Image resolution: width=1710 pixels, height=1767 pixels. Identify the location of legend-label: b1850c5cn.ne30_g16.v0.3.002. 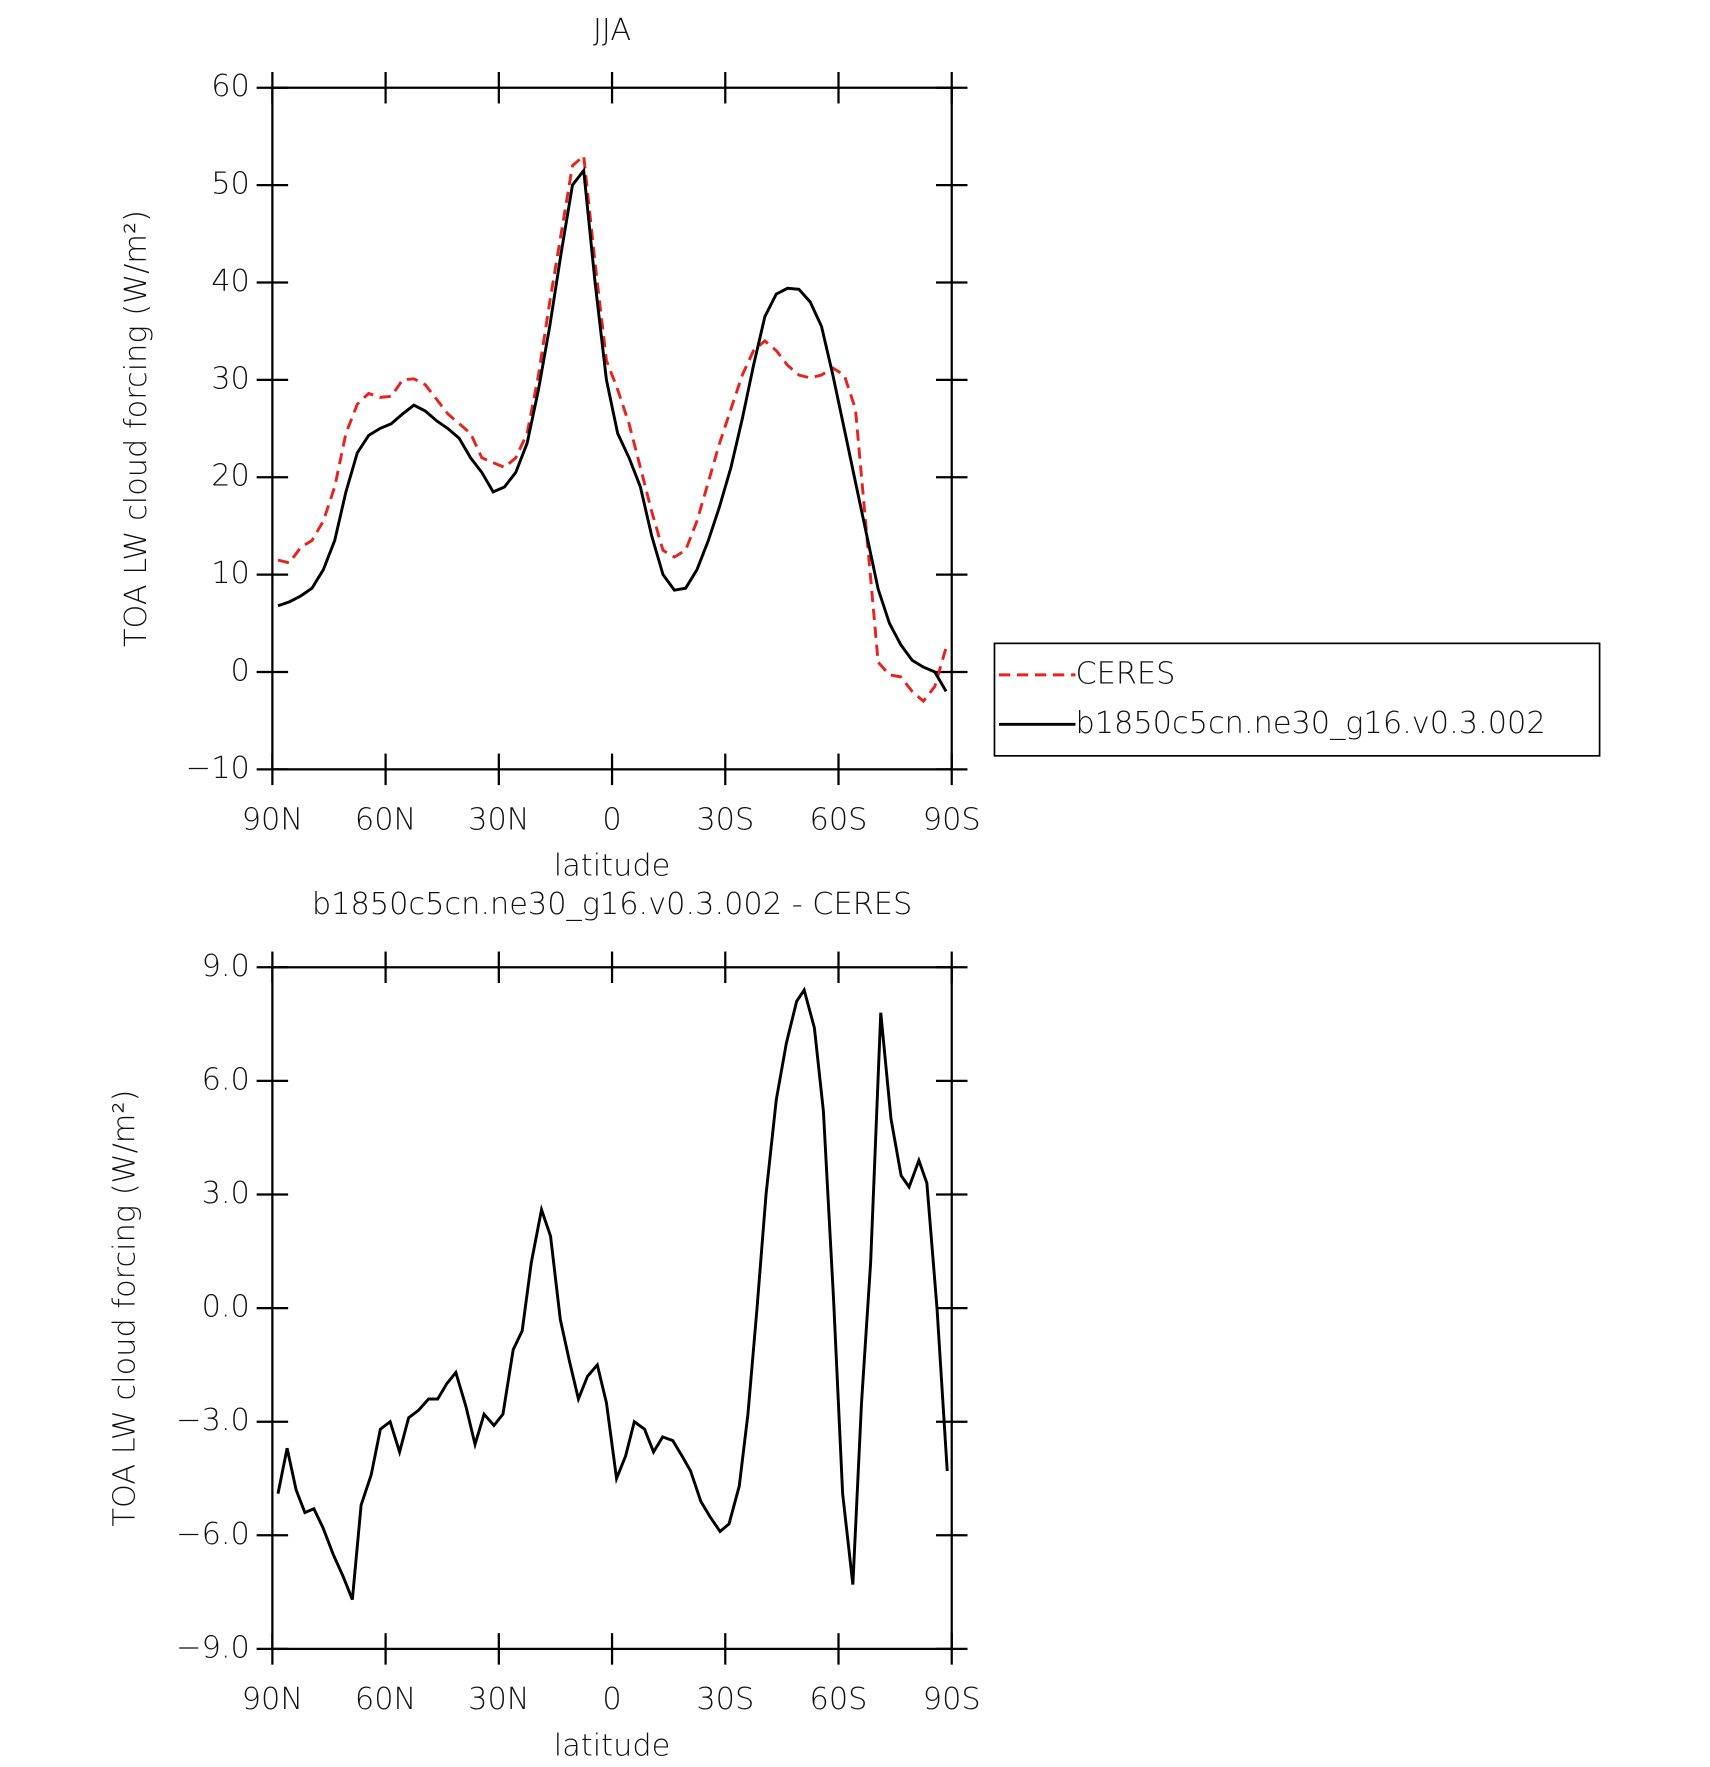
(1310, 723).